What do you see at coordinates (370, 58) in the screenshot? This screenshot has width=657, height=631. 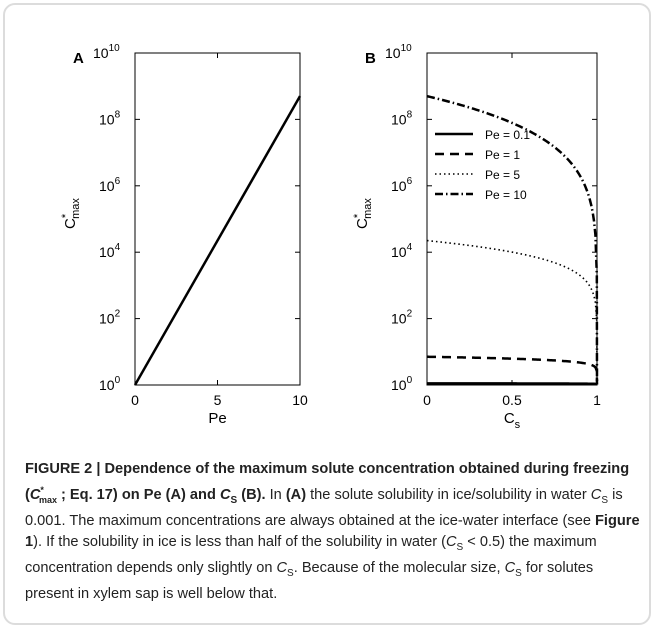 I see `panel-label: B` at bounding box center [370, 58].